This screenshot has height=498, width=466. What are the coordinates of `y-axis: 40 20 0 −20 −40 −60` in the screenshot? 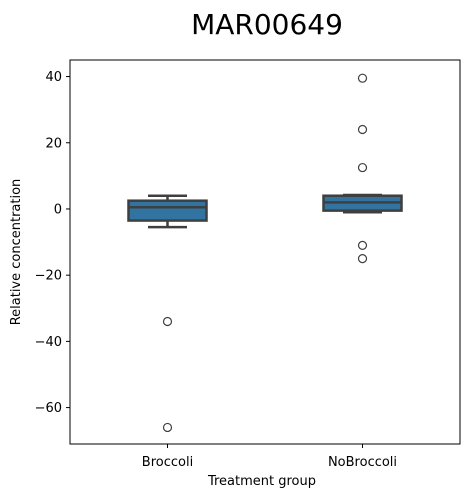 It's located at (52, 243).